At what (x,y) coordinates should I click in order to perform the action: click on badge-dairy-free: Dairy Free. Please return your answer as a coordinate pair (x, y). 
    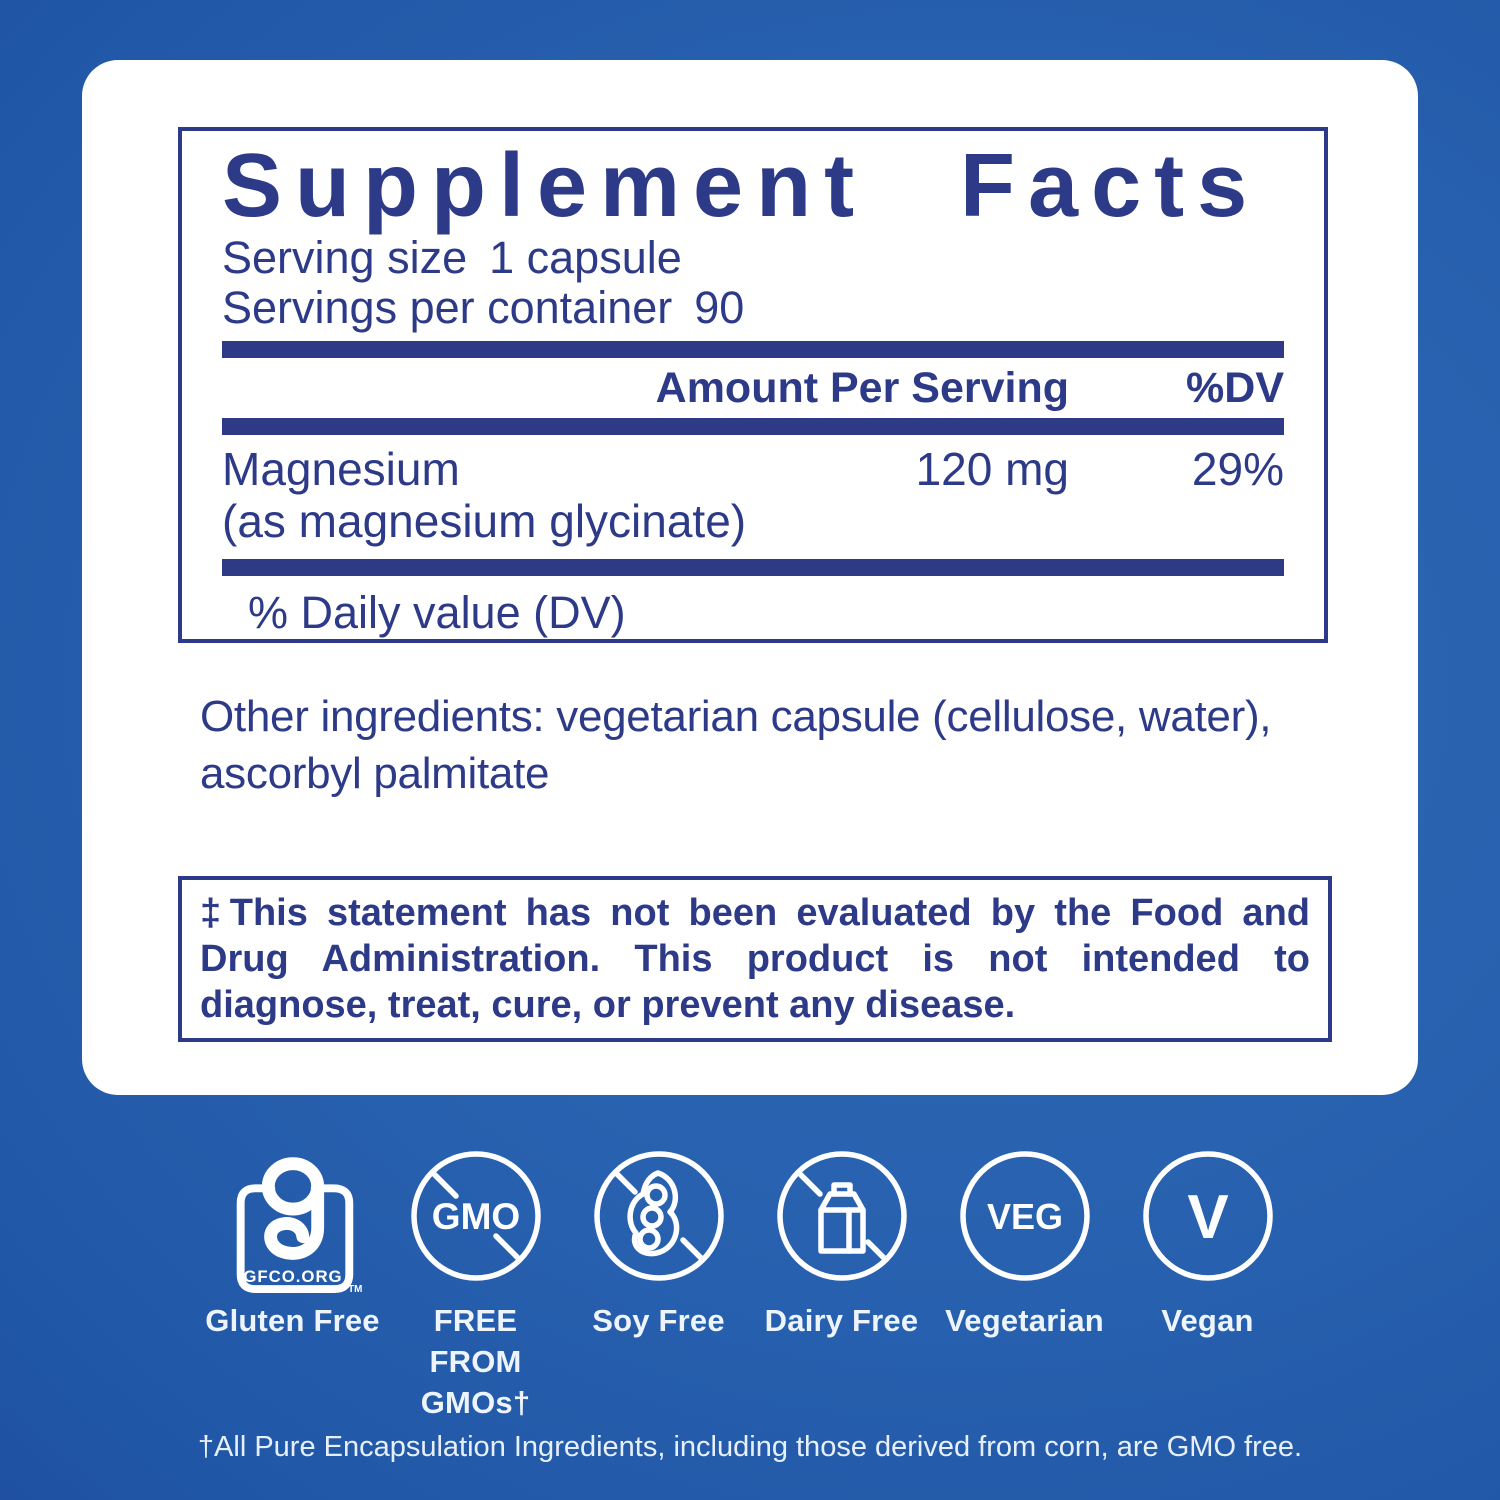
    Looking at the image, I should click on (841, 1243).